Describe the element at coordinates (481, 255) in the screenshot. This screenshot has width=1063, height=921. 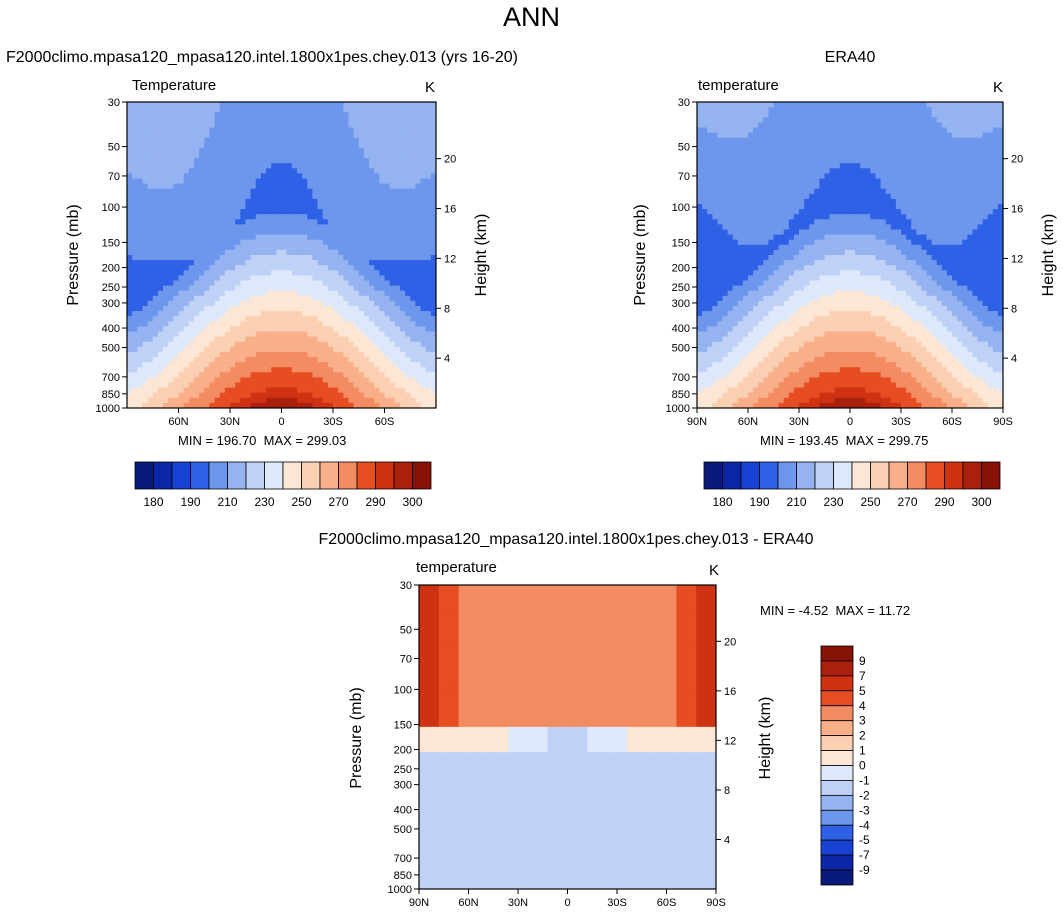
I see `model-y2label: Height (km)` at that location.